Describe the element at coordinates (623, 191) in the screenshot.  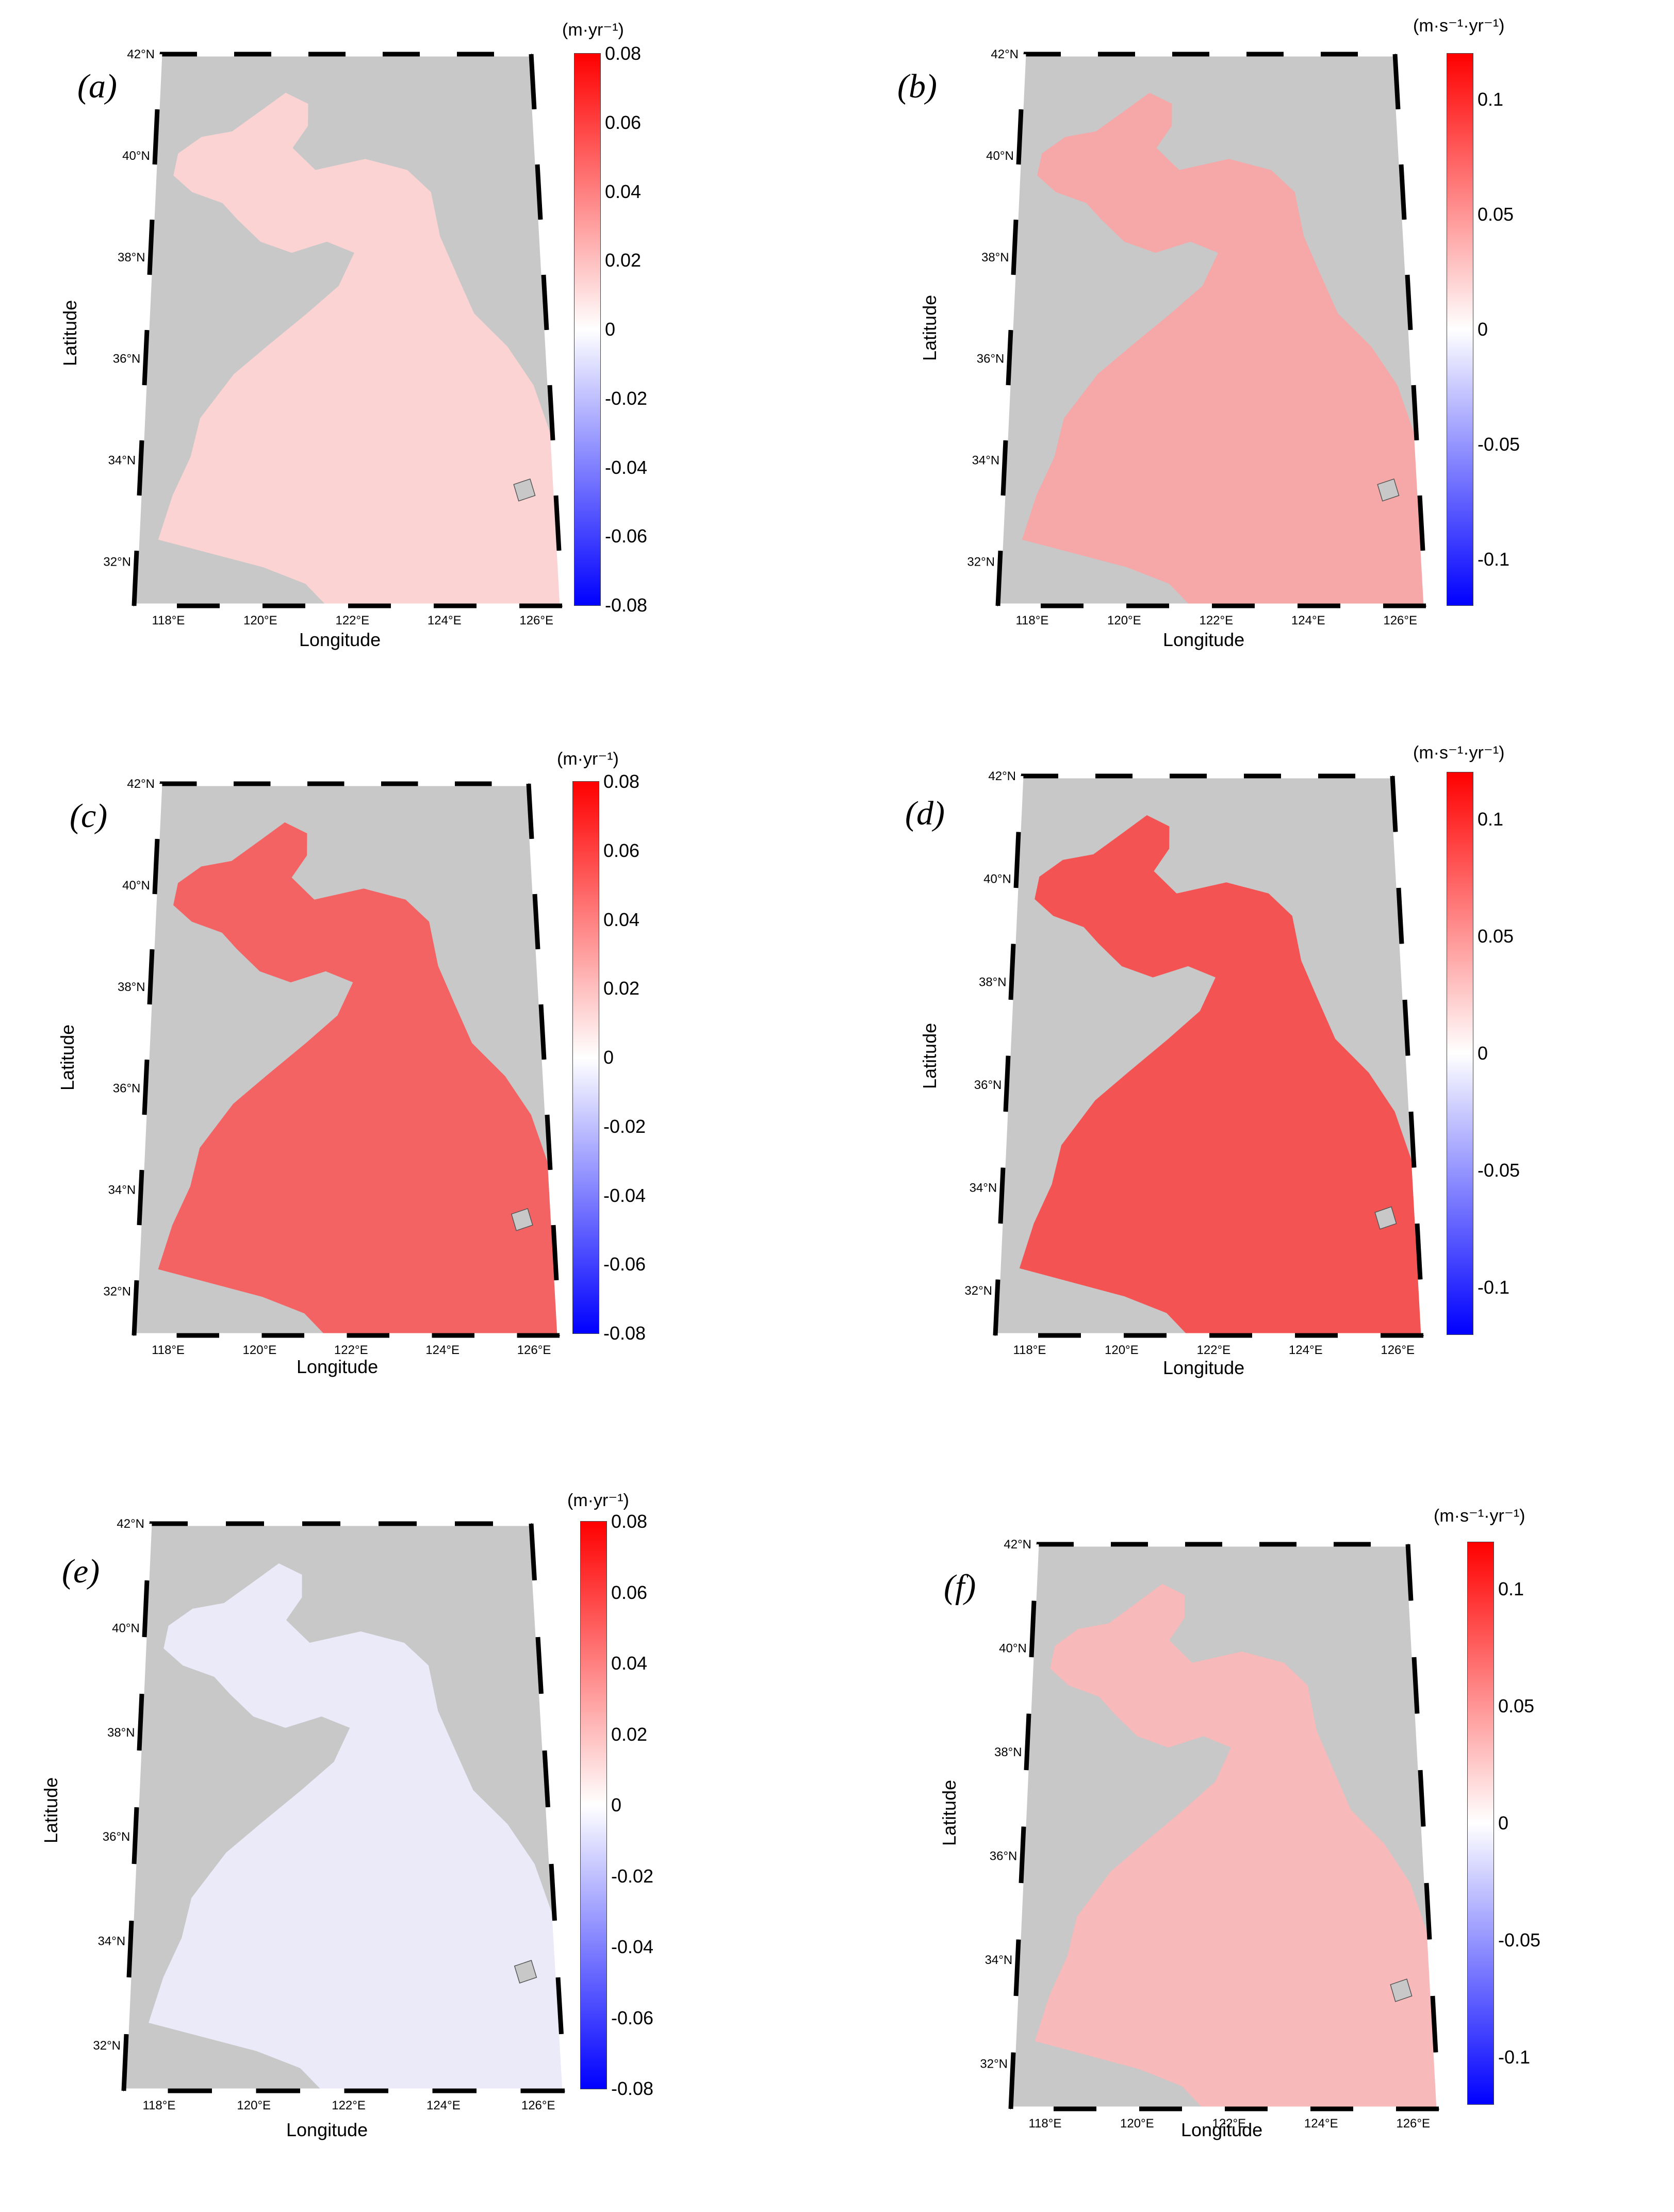
I see `colorbar-tick-label: 0.04` at that location.